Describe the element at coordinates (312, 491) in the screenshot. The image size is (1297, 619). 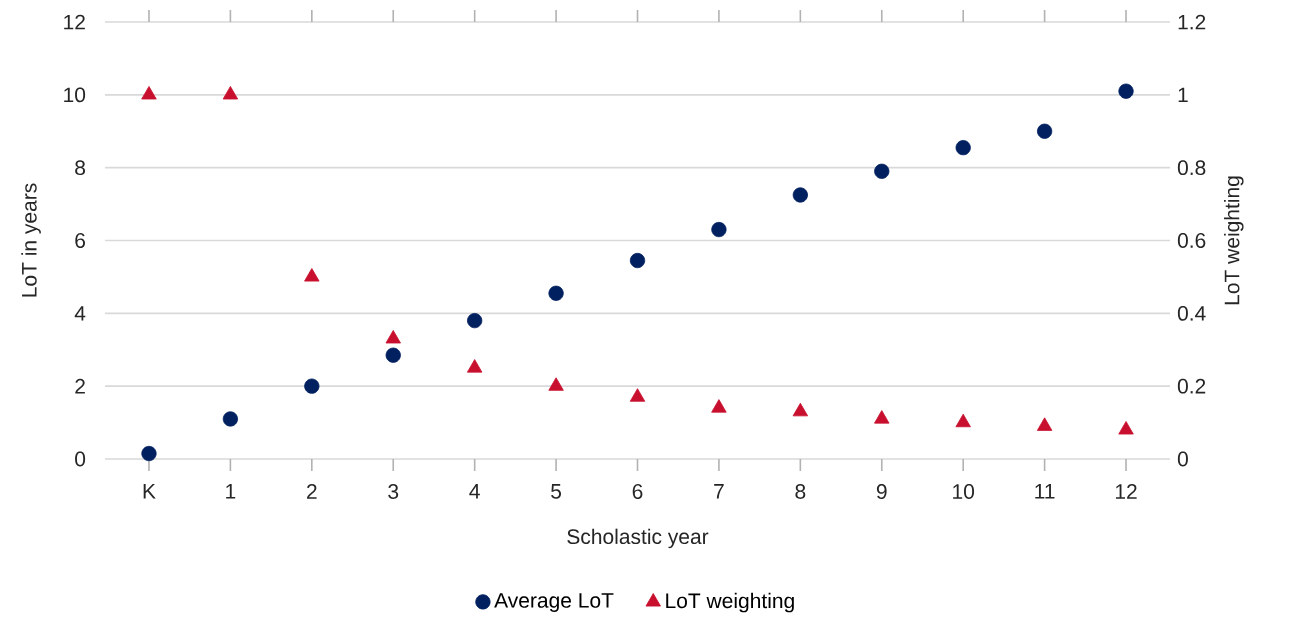
I see `x-tick-label: 2` at that location.